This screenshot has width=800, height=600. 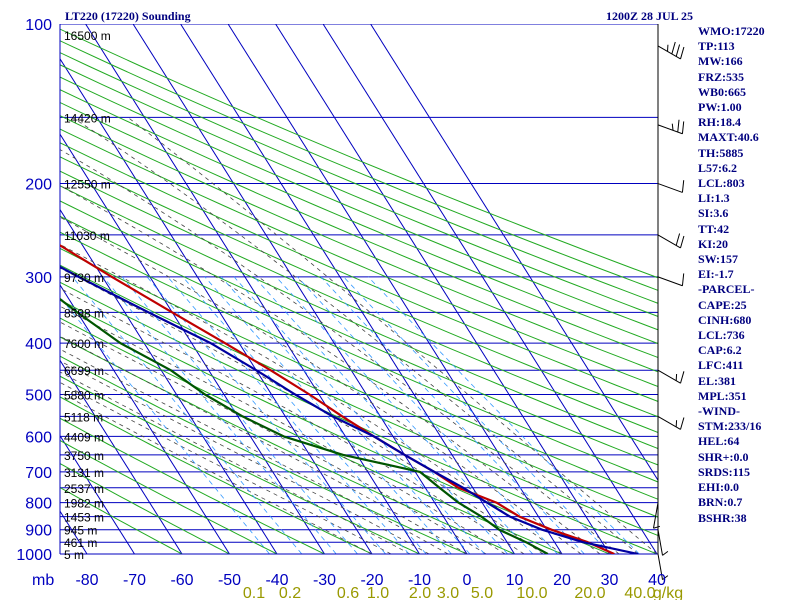 What do you see at coordinates (80, 543) in the screenshot?
I see `height-label: 461 m` at bounding box center [80, 543].